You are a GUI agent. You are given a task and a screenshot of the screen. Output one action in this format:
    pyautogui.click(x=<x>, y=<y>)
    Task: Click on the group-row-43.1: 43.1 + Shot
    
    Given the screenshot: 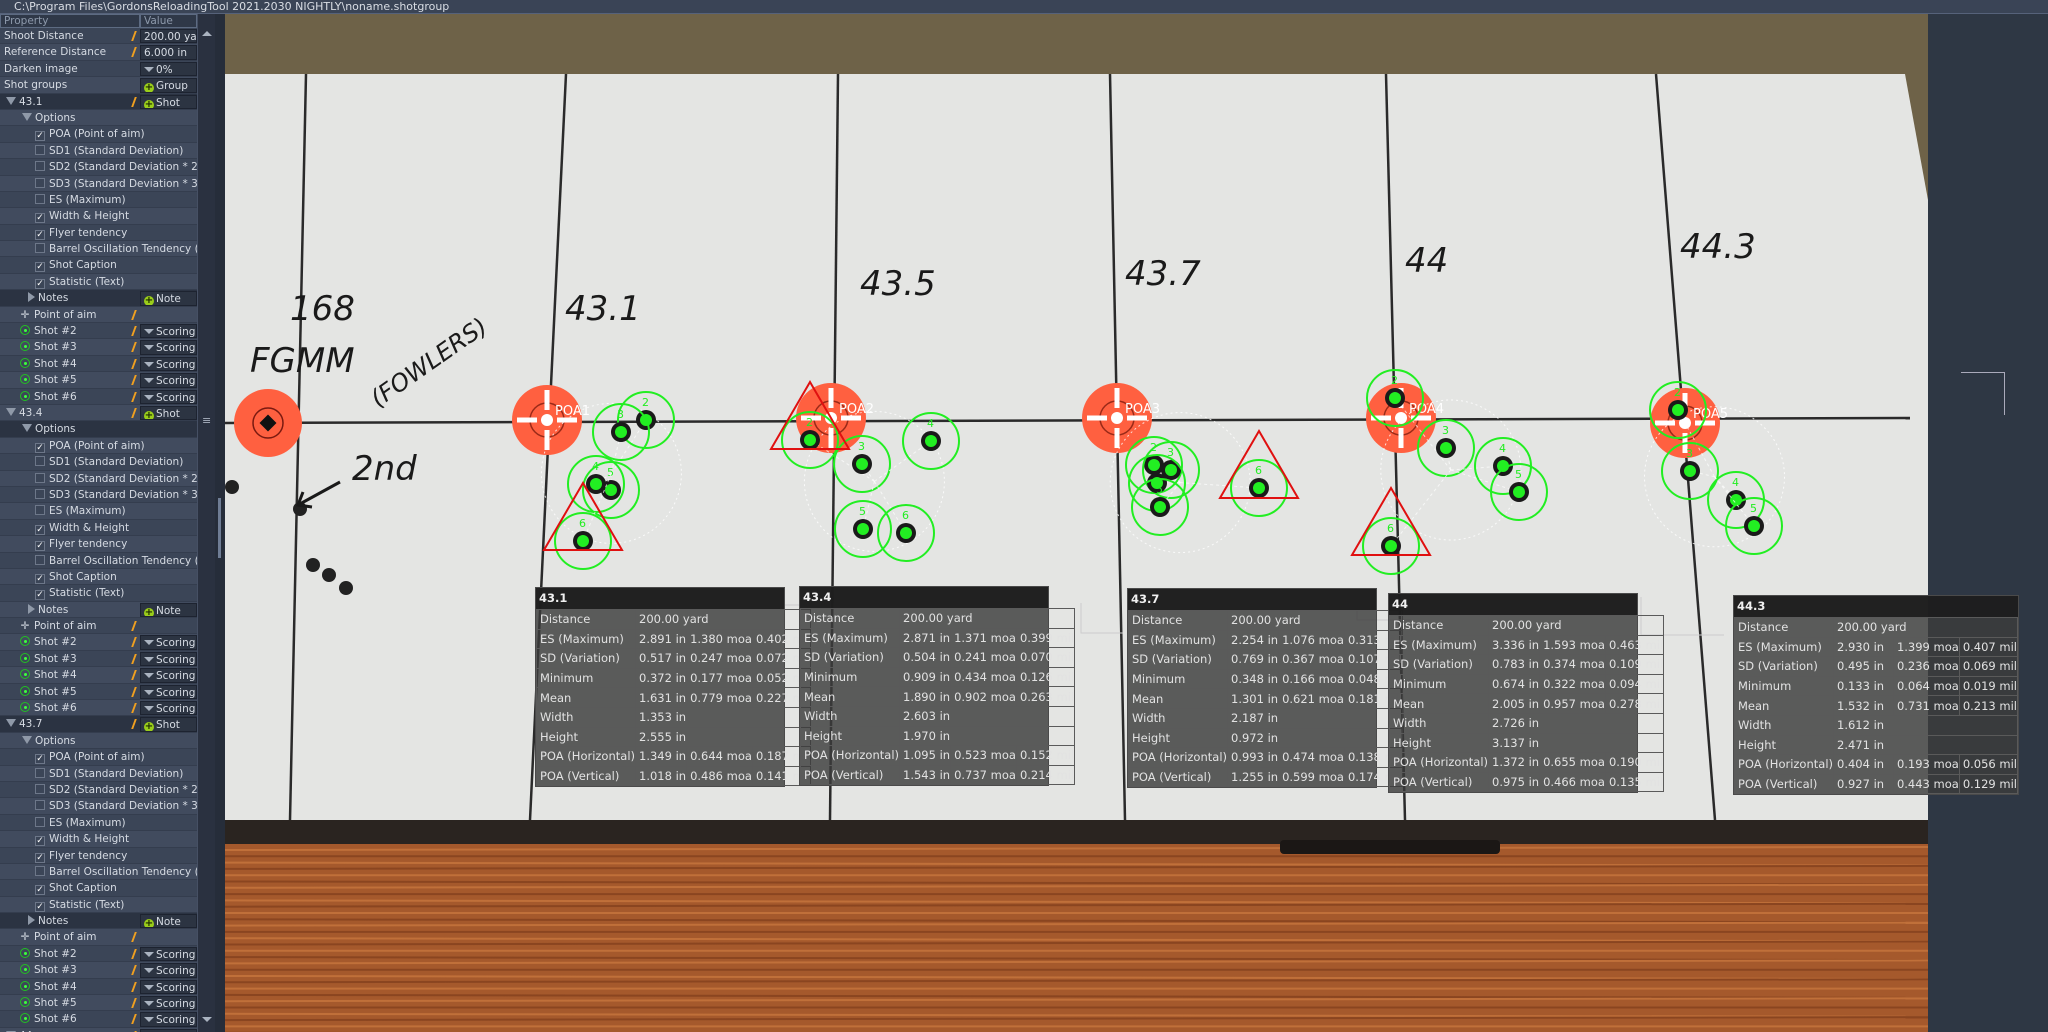 What is the action you would take?
    pyautogui.click(x=98, y=101)
    